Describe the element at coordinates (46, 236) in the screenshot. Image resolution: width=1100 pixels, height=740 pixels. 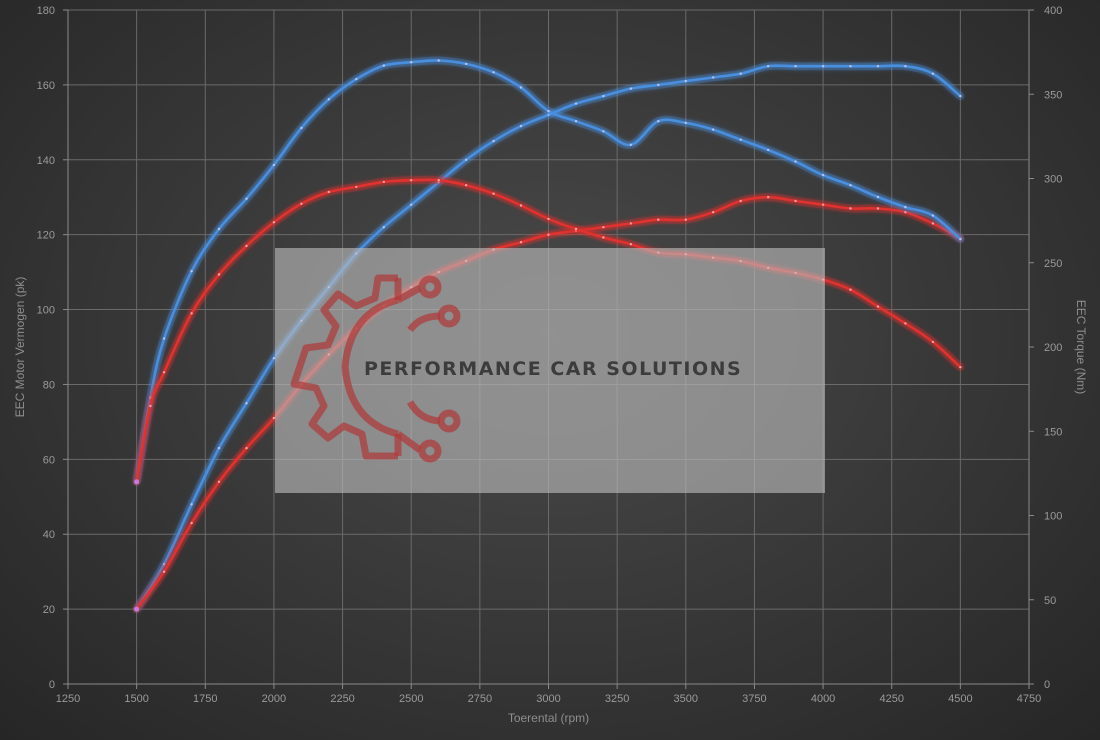
I see `y-tick-label: 120` at that location.